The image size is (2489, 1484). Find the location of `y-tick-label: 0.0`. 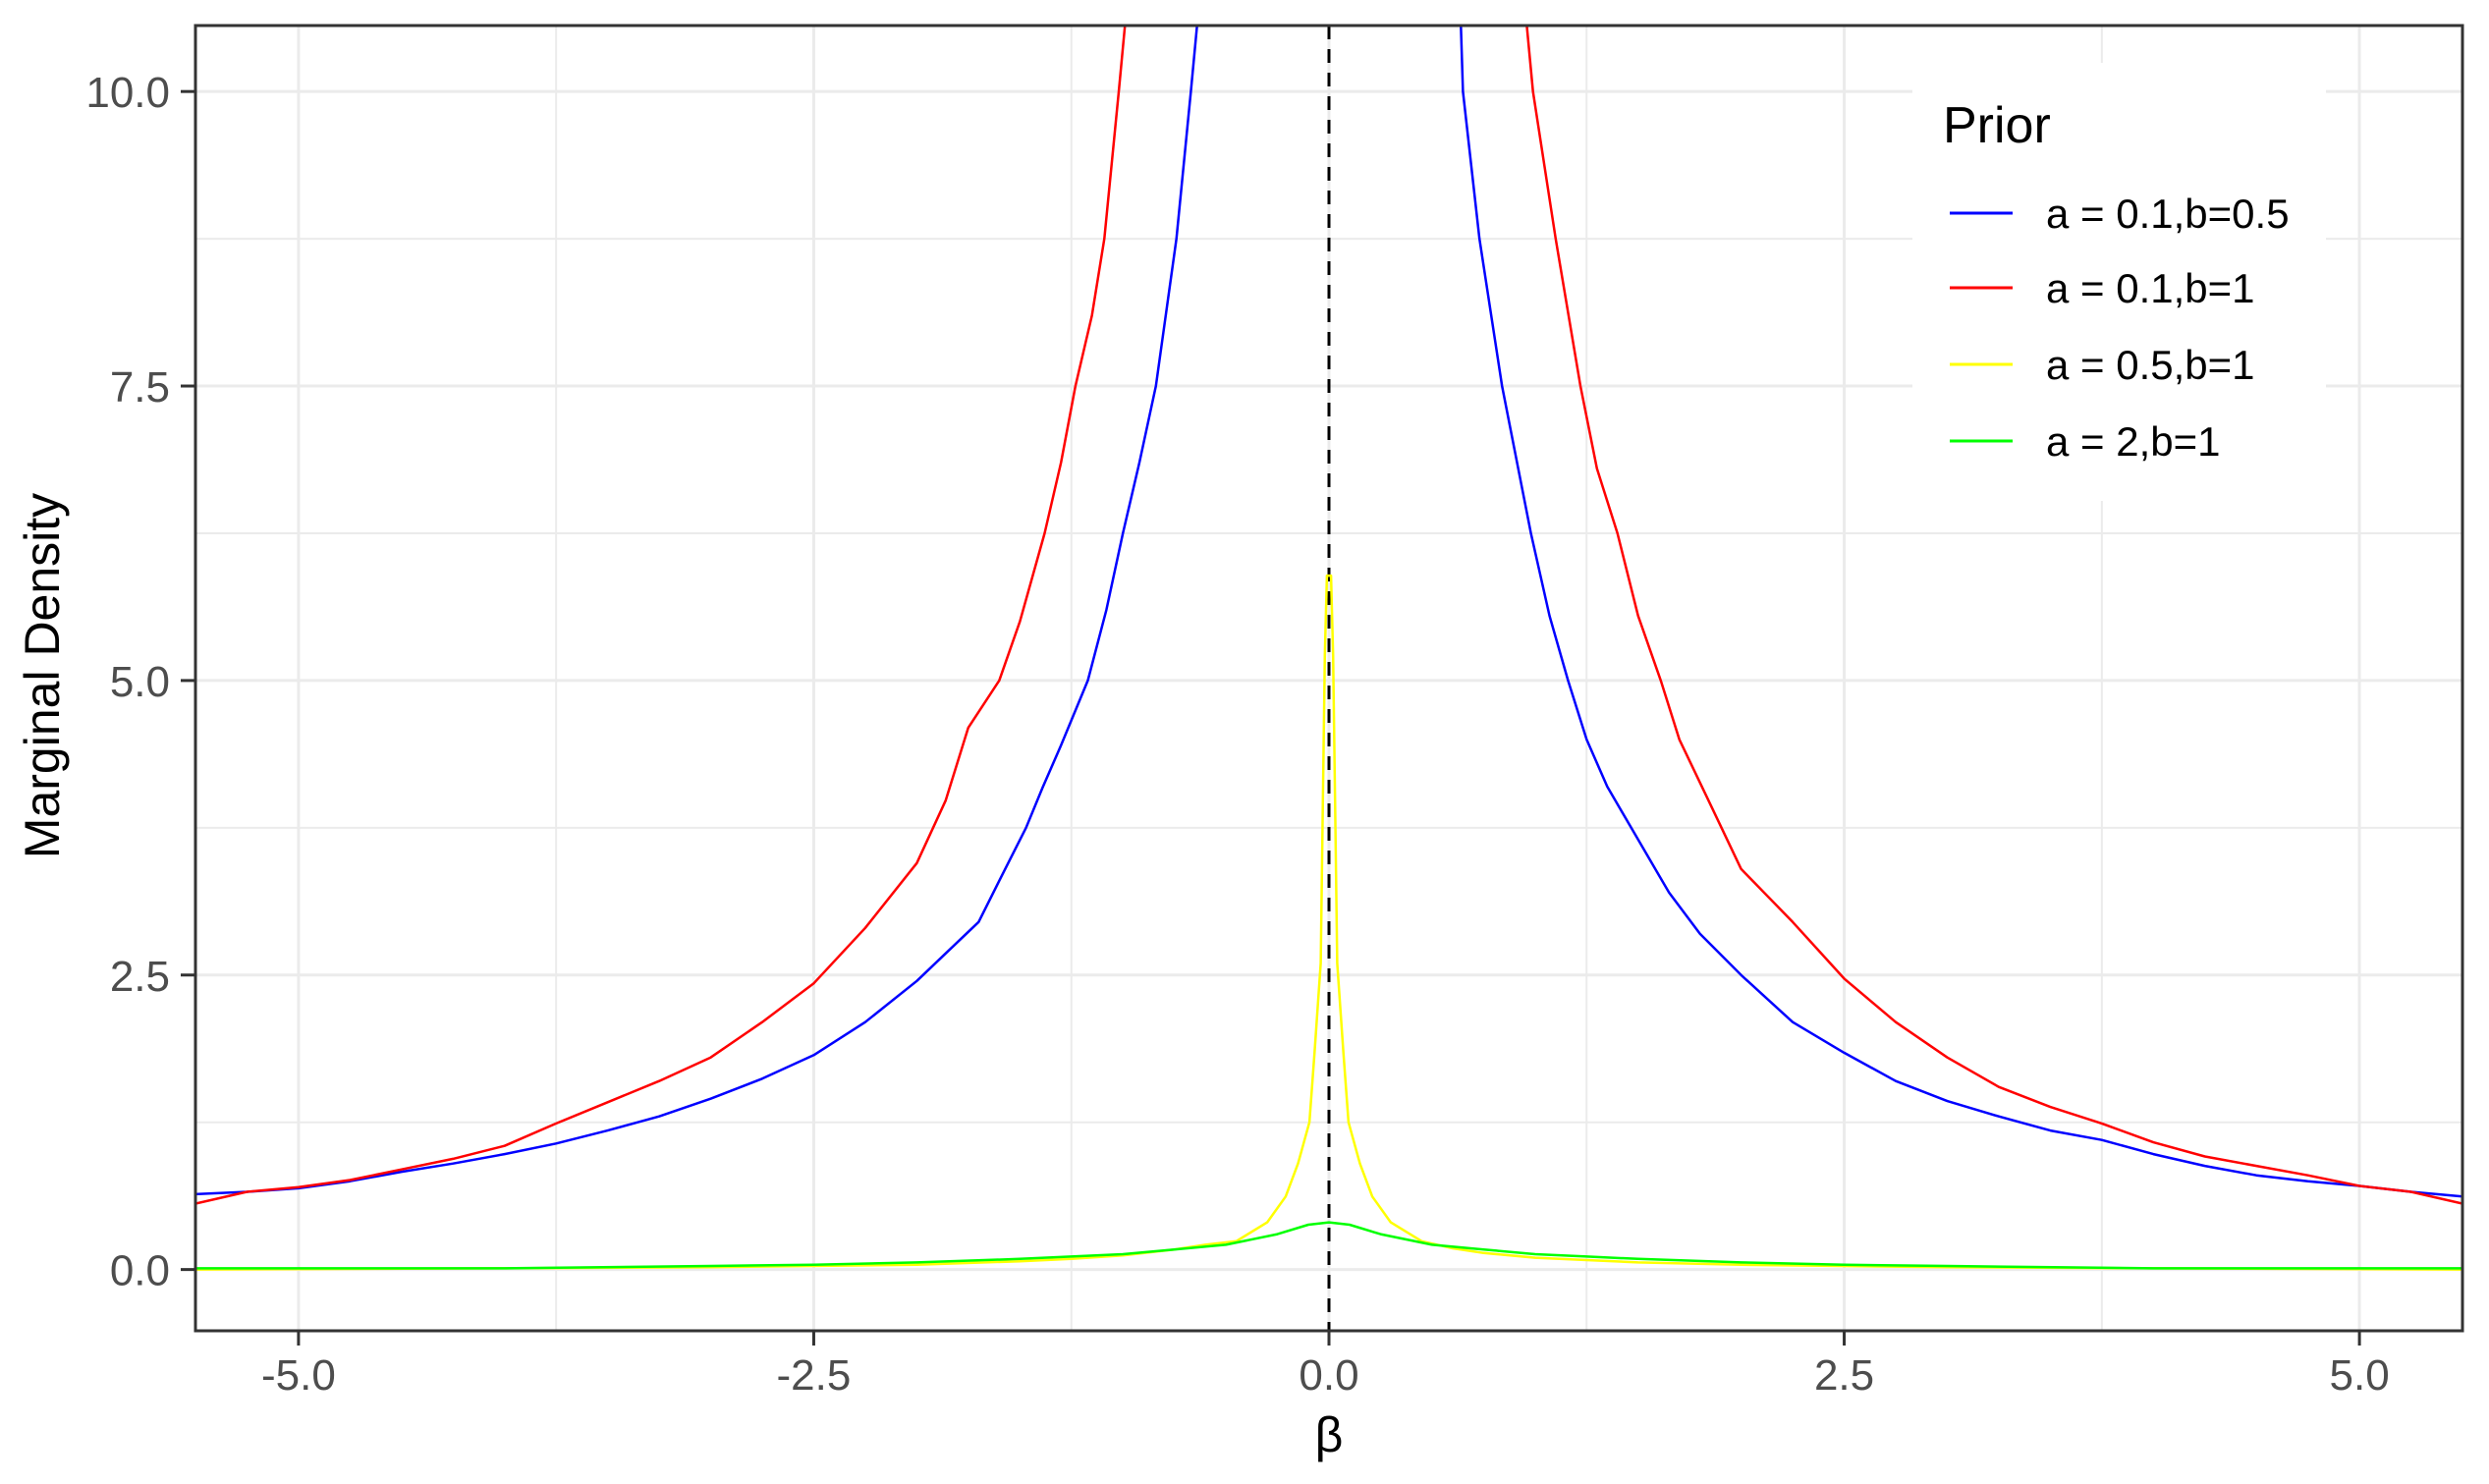

y-tick-label: 0.0 is located at coordinates (140, 1271).